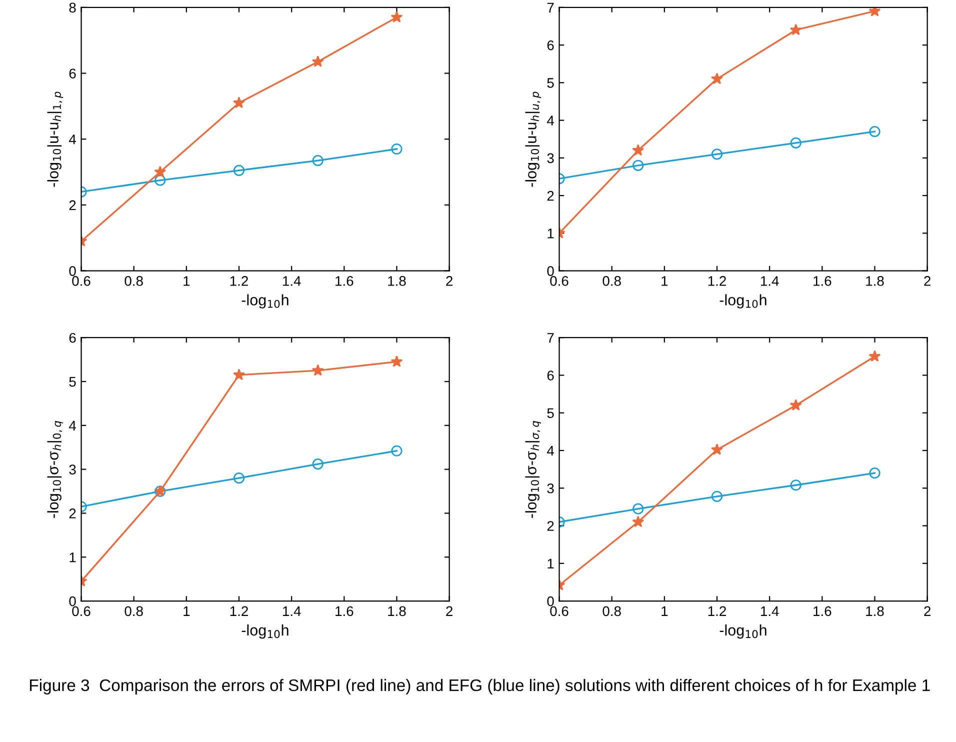  What do you see at coordinates (533, 139) in the screenshot?
I see `y-axis-title: -log$_{10}$|u-u$_{h}$|$_{u,p}$` at bounding box center [533, 139].